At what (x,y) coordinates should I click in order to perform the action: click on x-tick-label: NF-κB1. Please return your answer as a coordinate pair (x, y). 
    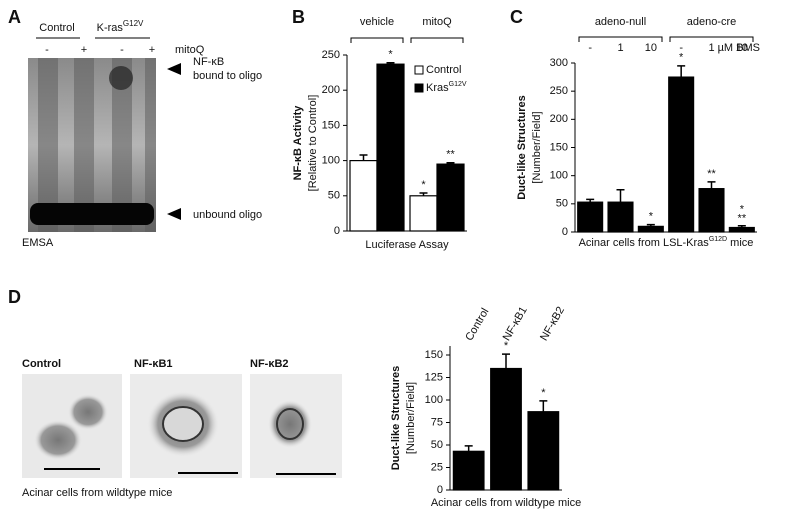
    Looking at the image, I should click on (515, 324).